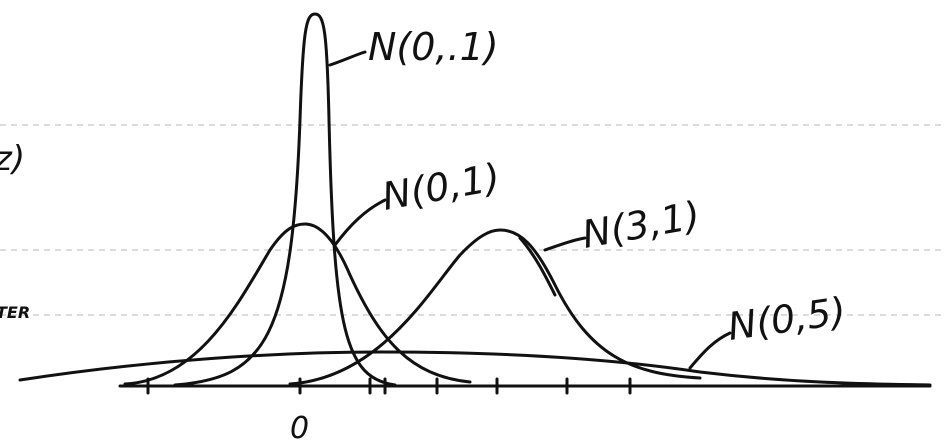  I want to click on label-wide: N(0,5), so click(786, 319).